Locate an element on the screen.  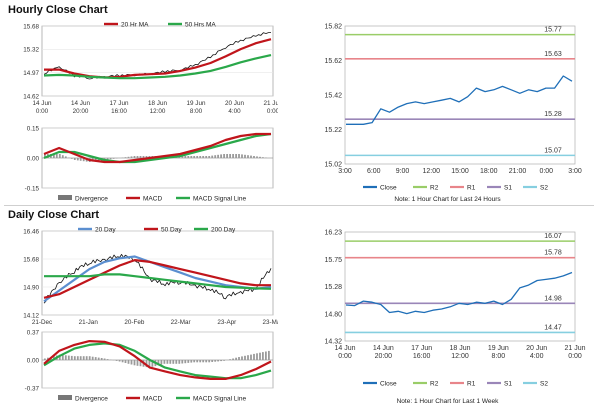
y-tick-label: 14.12 is located at coordinates (31, 315).